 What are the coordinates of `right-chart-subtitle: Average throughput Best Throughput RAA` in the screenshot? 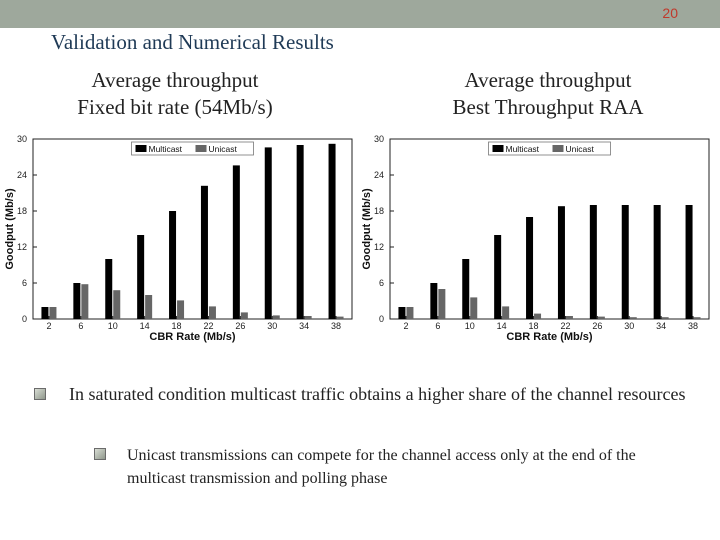 It's located at (548, 94).